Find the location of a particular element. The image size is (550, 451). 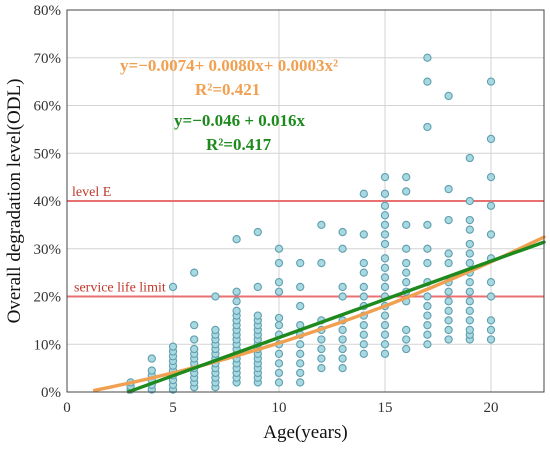

x-tick-label: 10 is located at coordinates (279, 408).